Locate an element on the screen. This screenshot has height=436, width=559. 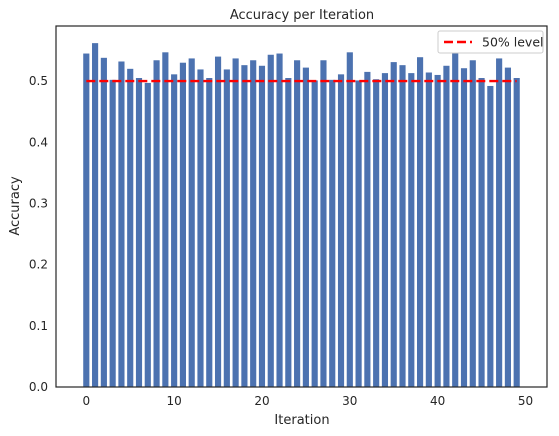
x-tick-label: 50 is located at coordinates (525, 401).